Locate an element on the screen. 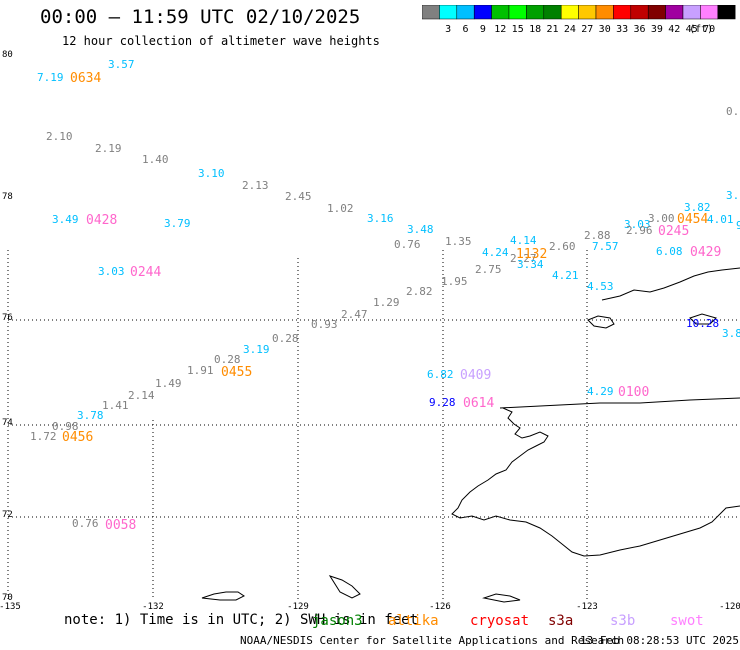 This screenshot has height=650, width=740. obs-wave-height: 3.19 is located at coordinates (256, 349).